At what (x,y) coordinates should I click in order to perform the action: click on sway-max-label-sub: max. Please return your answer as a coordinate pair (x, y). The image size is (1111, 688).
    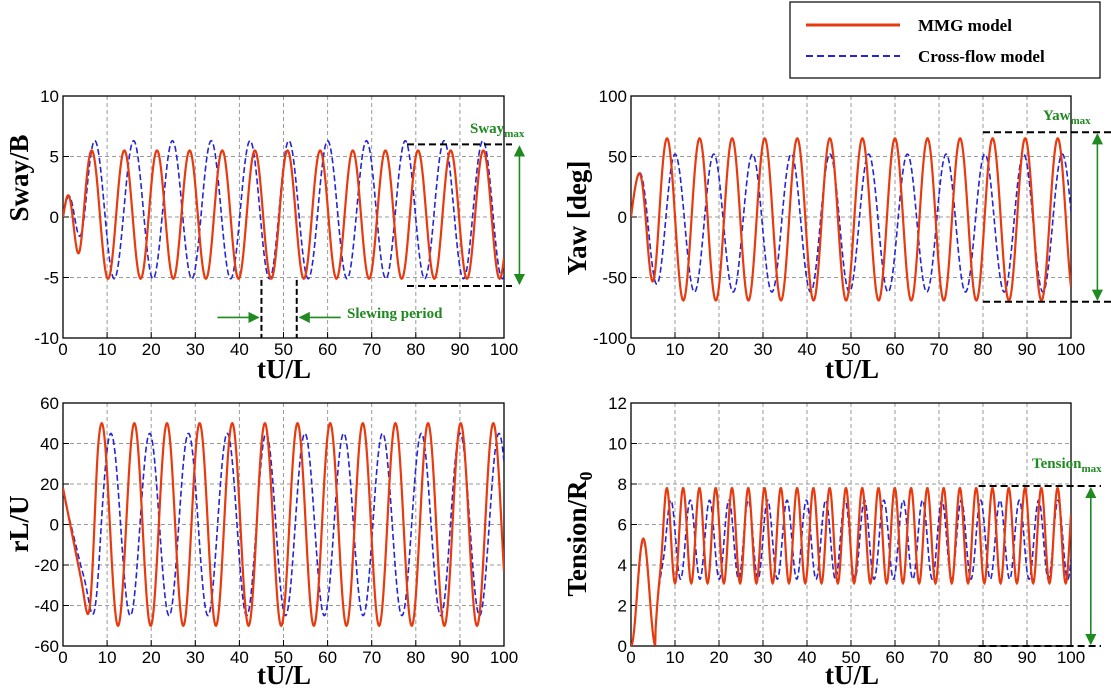
    Looking at the image, I should click on (514, 134).